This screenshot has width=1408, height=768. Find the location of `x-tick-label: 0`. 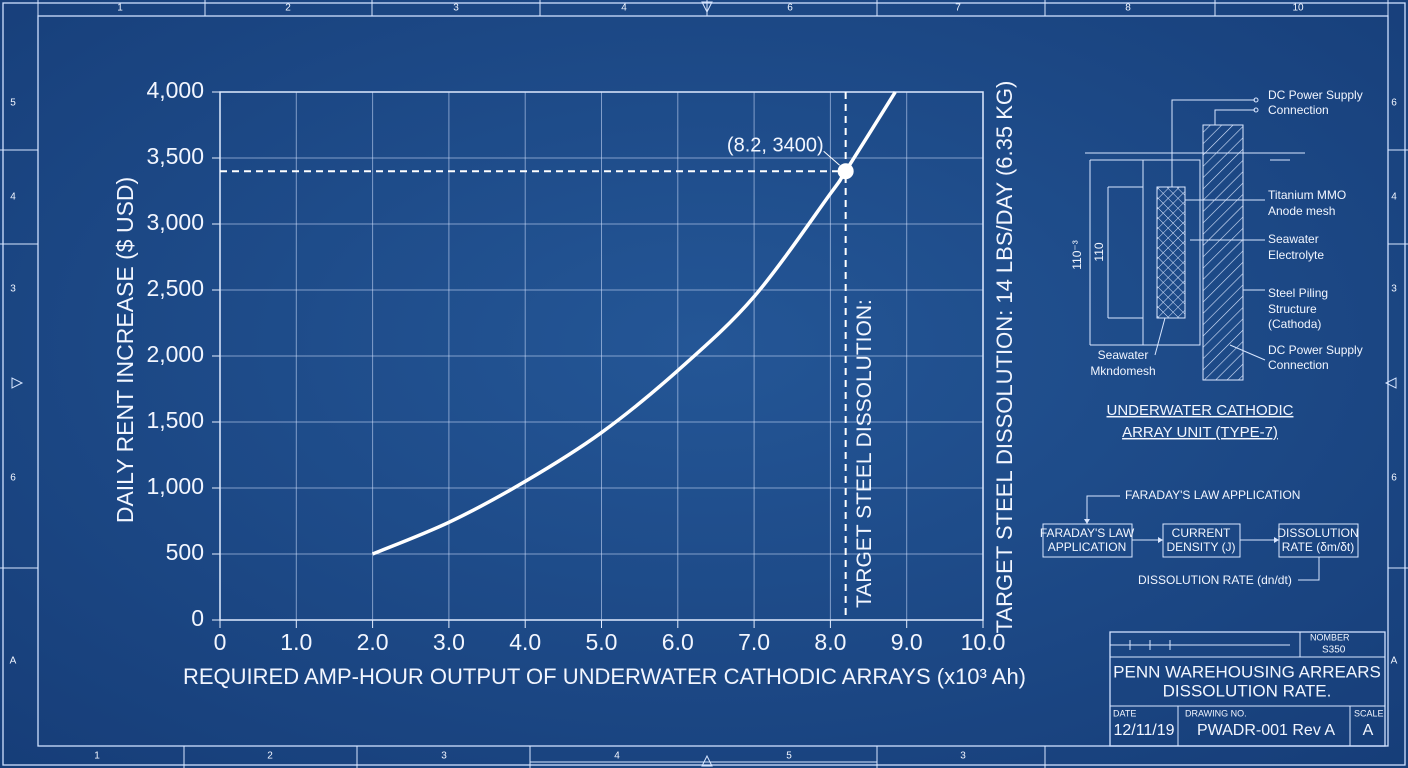

x-tick-label: 0 is located at coordinates (220, 642).